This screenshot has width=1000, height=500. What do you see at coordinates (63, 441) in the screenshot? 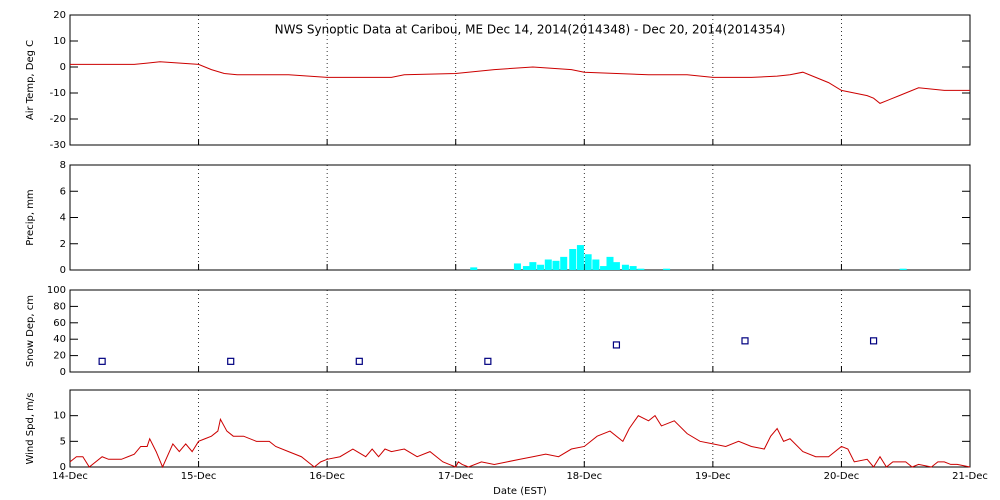
I see `y-tick-label: 5` at bounding box center [63, 441].